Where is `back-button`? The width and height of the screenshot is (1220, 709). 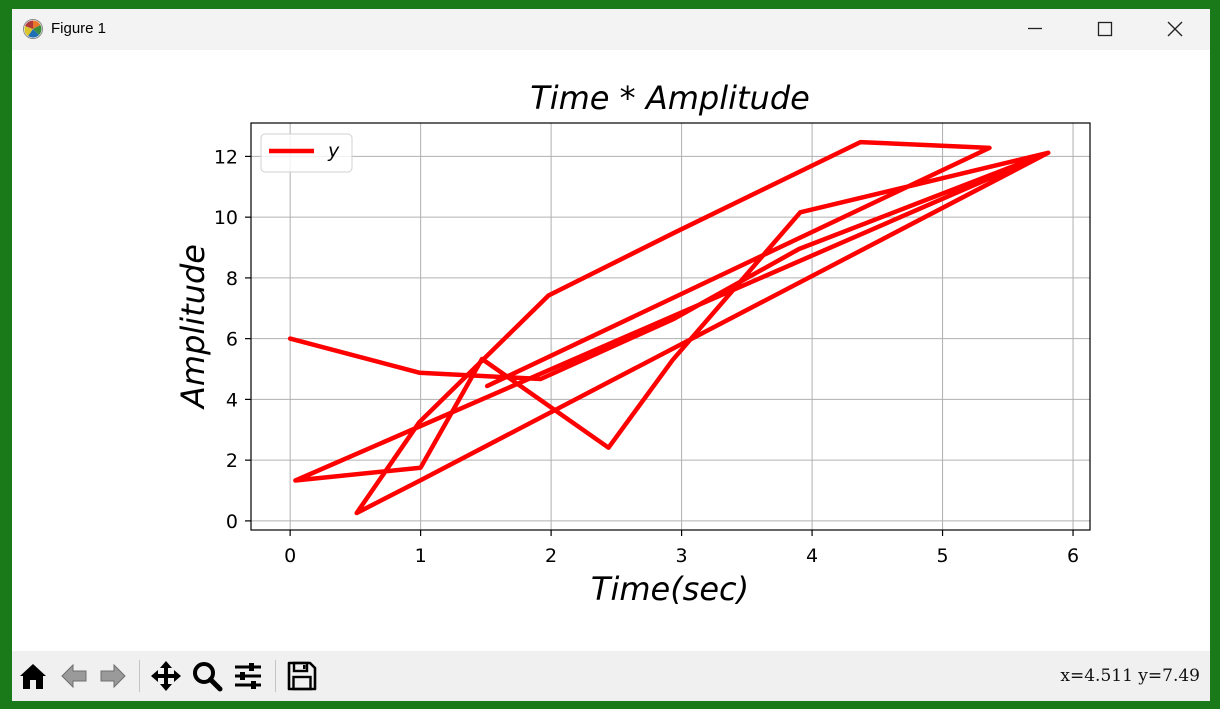 back-button is located at coordinates (74, 676).